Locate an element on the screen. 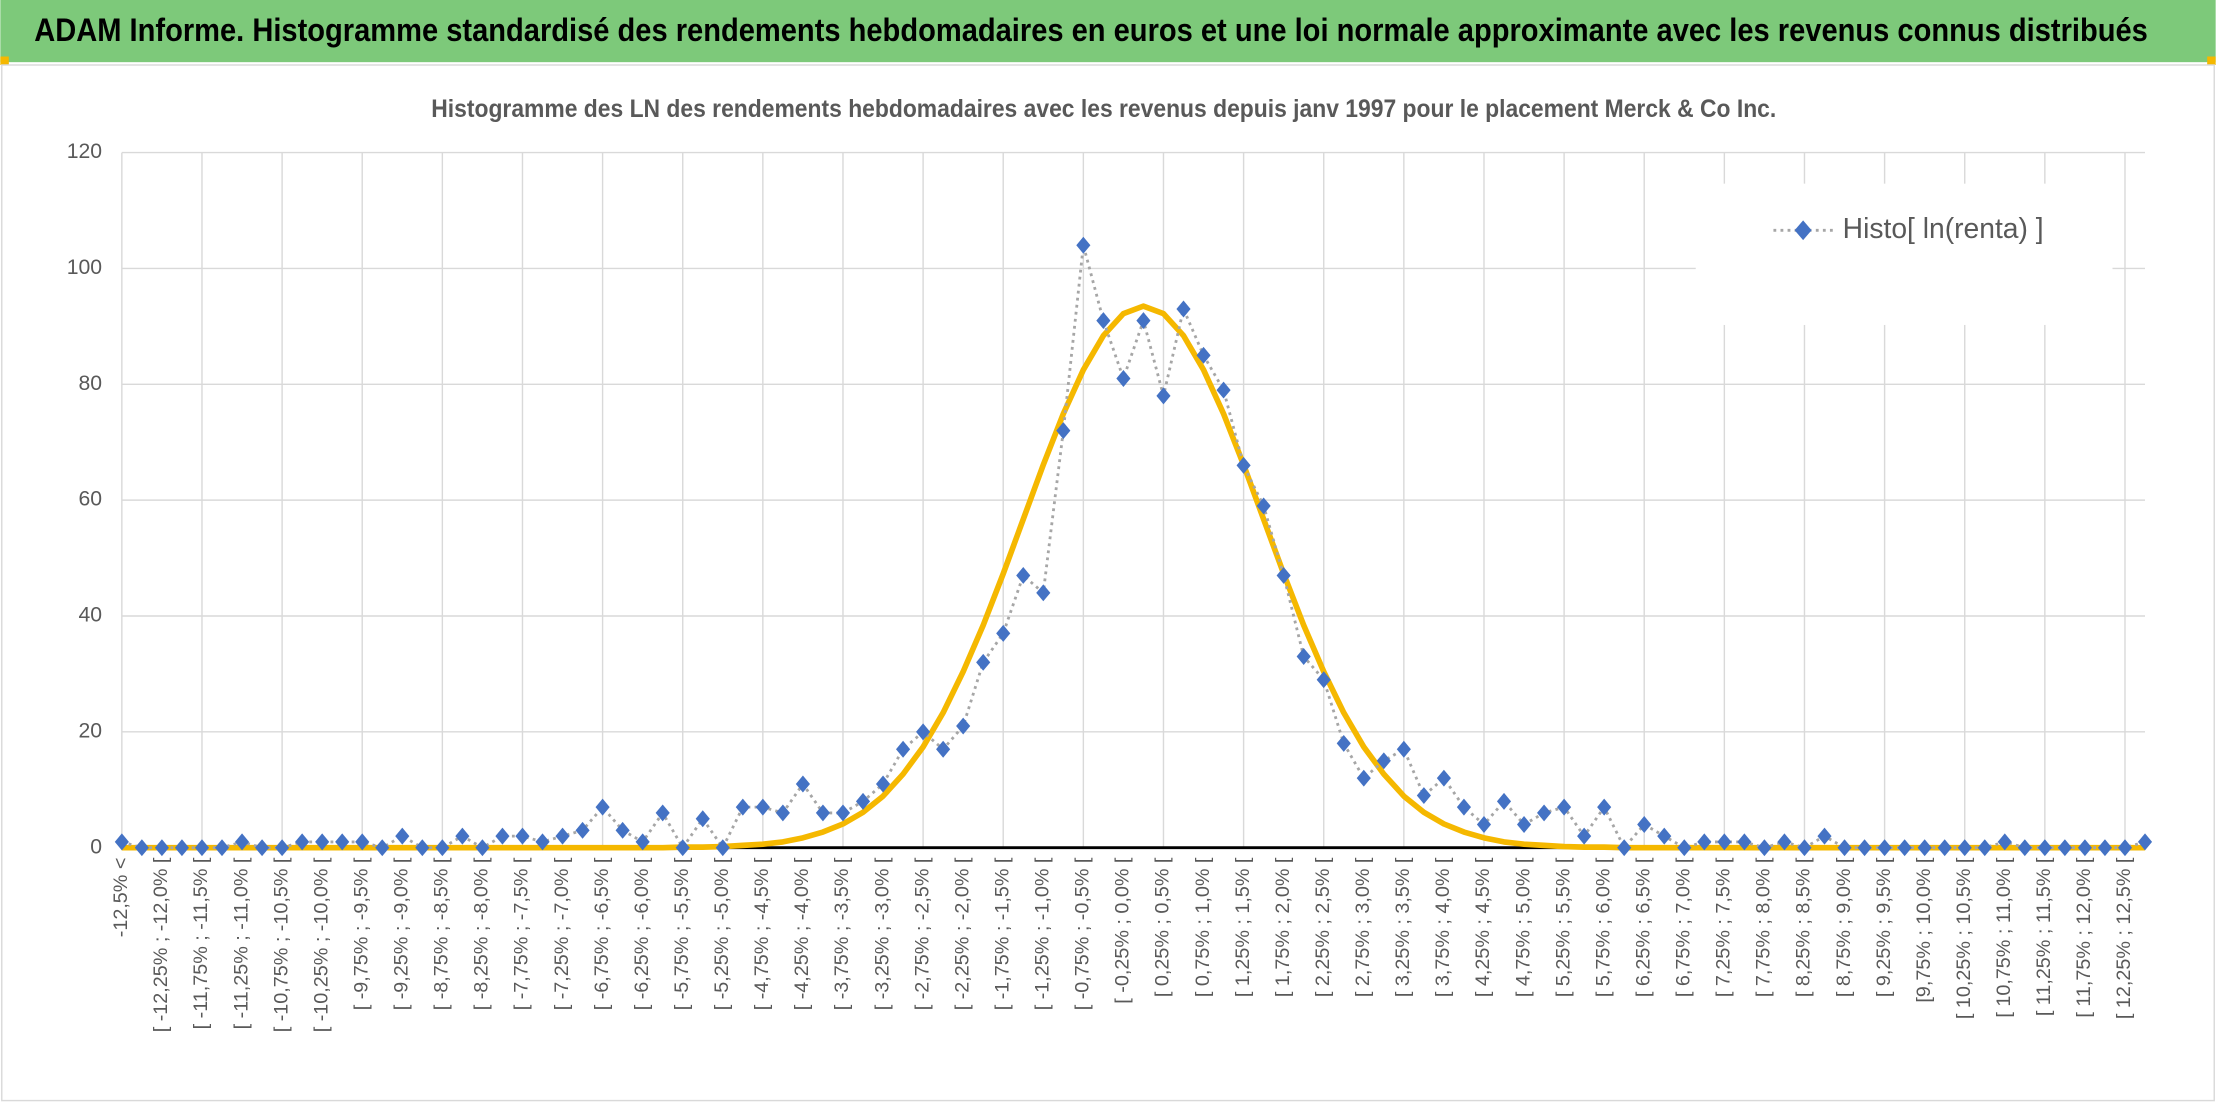 The image size is (2216, 1102). x-tick-label: [ -10,25% ; -10,0% [ is located at coordinates (321, 944).